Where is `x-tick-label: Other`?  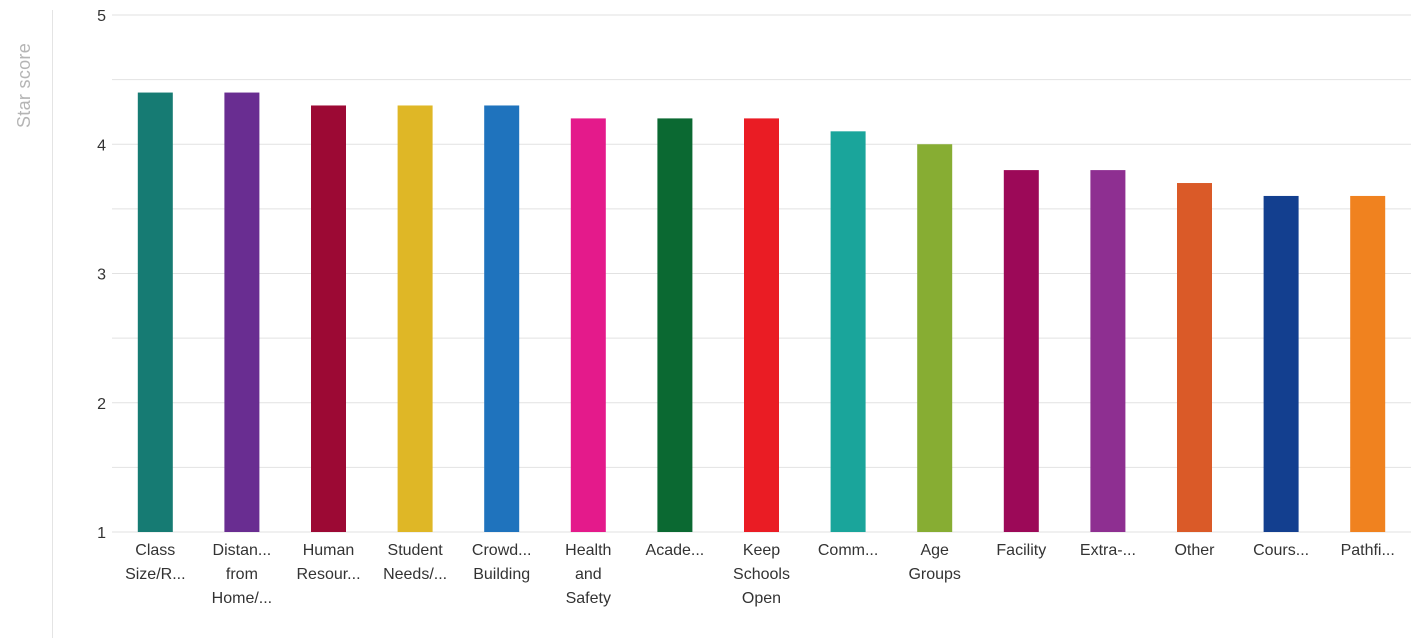 x-tick-label: Other is located at coordinates (1194, 550).